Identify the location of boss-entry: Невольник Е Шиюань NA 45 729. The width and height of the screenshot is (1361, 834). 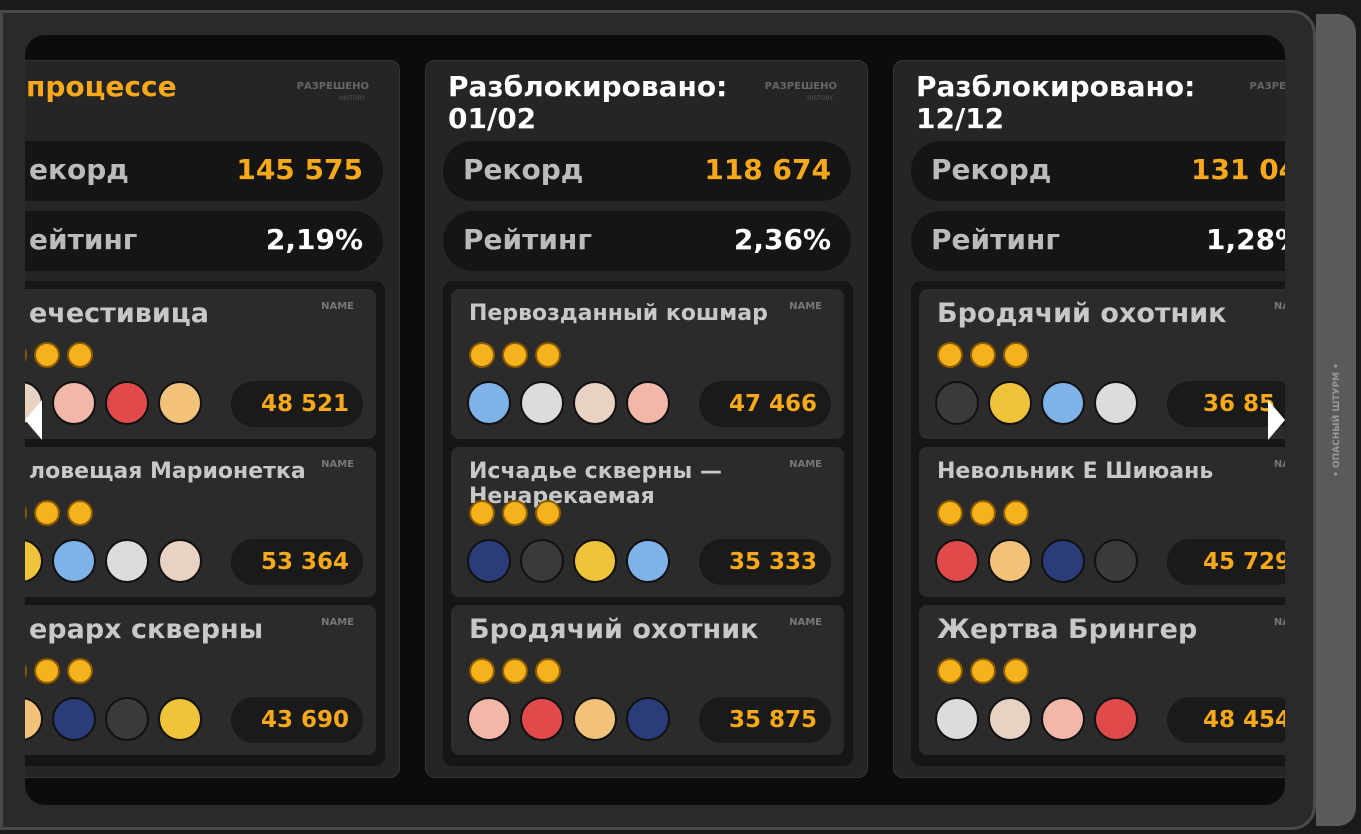
(1102, 522).